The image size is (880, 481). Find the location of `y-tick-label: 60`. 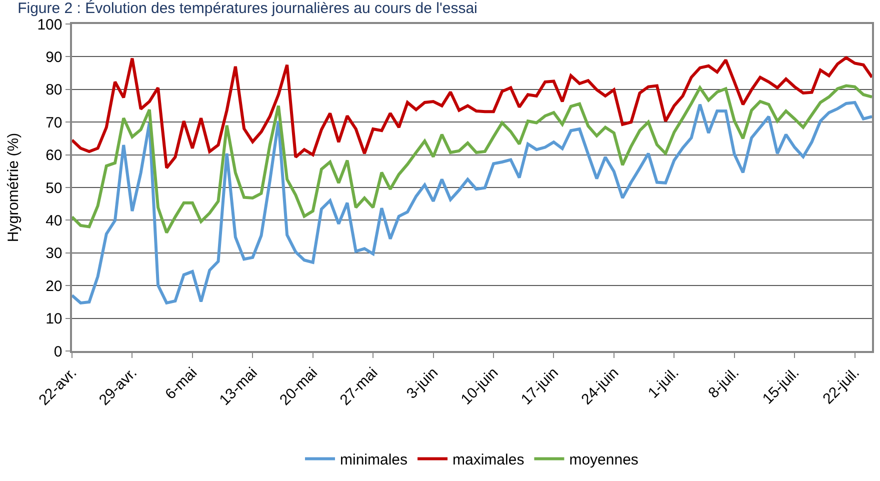

y-tick-label: 60 is located at coordinates (54, 155).